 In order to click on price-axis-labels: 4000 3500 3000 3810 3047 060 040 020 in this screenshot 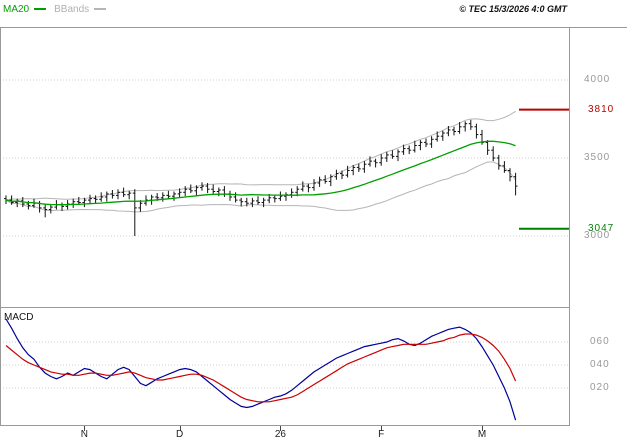, I will do `click(598, 220)`.